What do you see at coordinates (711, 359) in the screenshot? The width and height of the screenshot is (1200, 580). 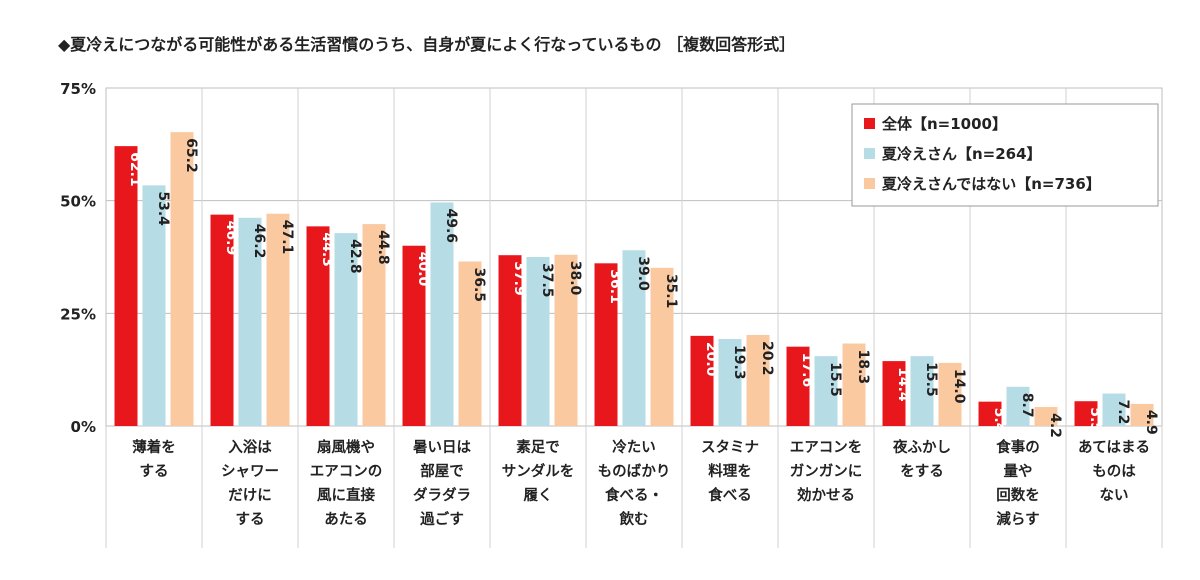 I see `data-label: 20.0` at bounding box center [711, 359].